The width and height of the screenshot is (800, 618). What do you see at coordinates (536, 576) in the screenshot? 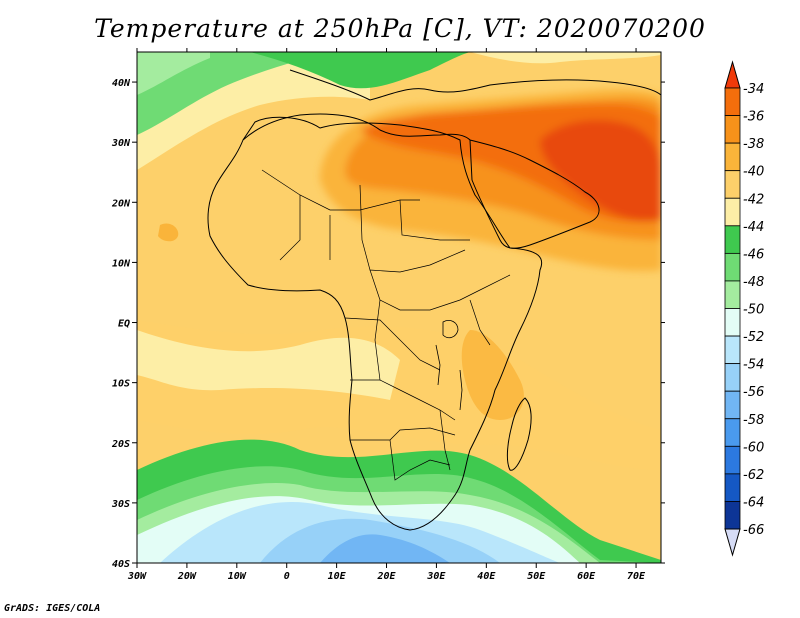
I see `x-tick-label: 50E` at bounding box center [536, 576].